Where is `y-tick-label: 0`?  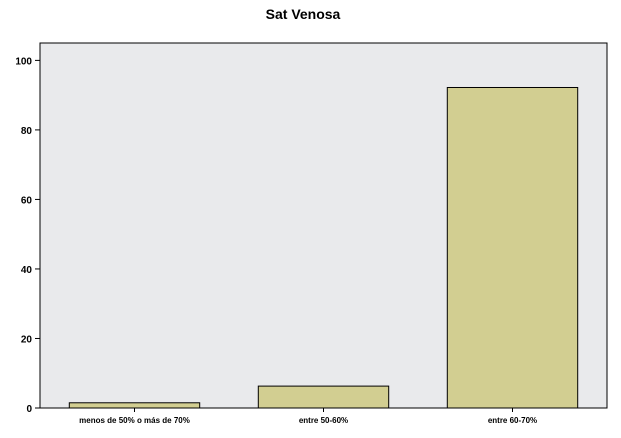
y-tick-label: 0 is located at coordinates (29, 409).